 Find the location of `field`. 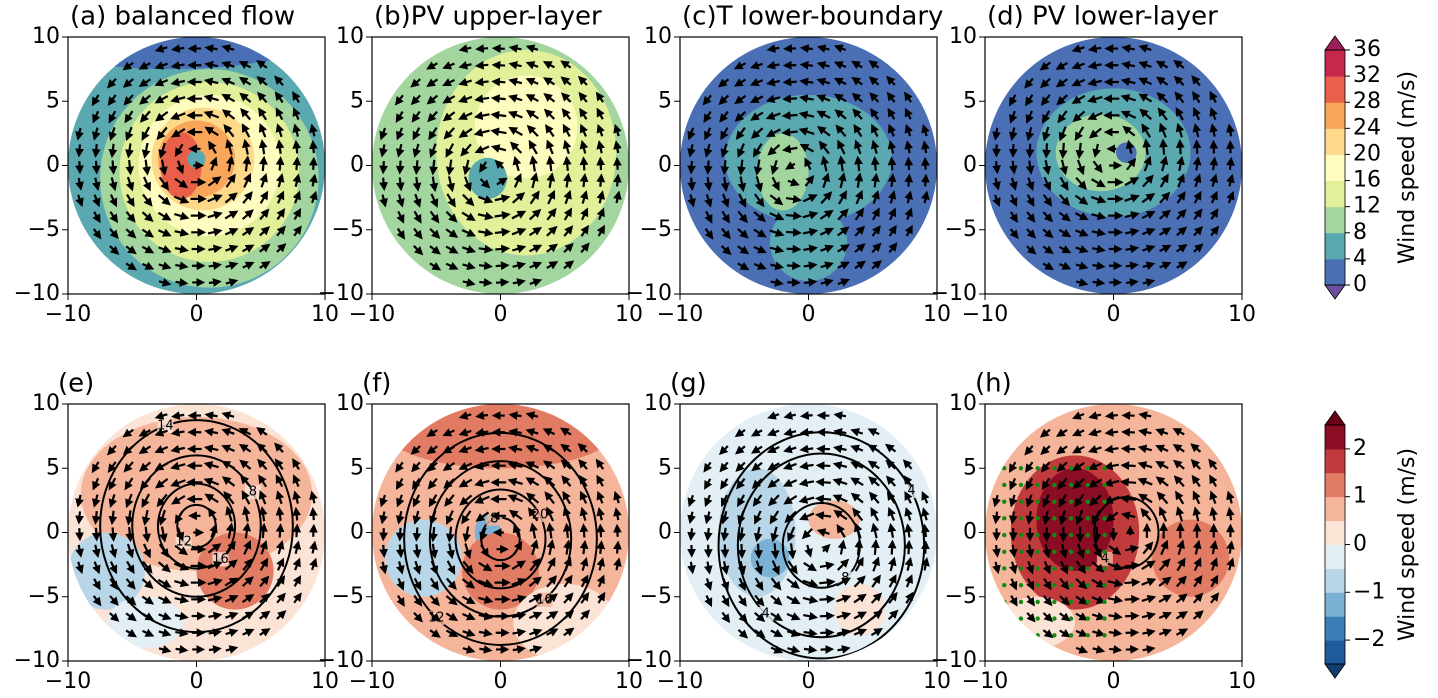

field is located at coordinates (1113, 165).